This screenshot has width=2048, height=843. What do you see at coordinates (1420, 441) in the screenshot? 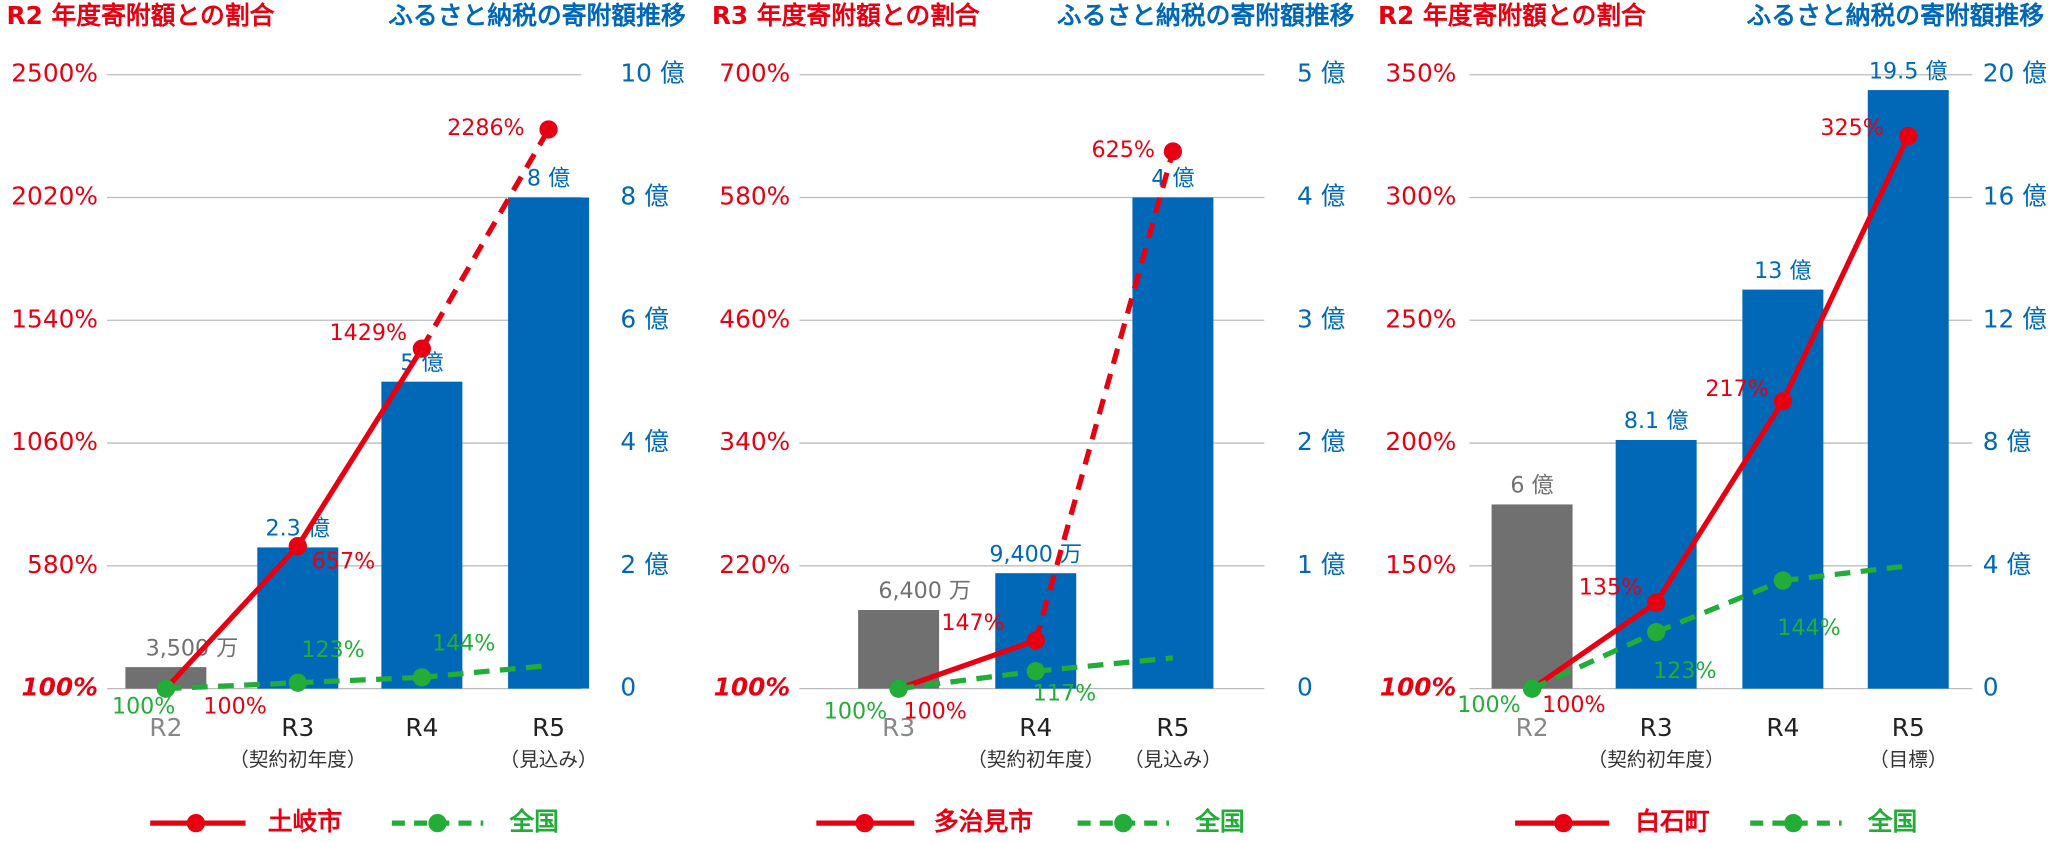
I see `y-tick-label: 200%` at bounding box center [1420, 441].